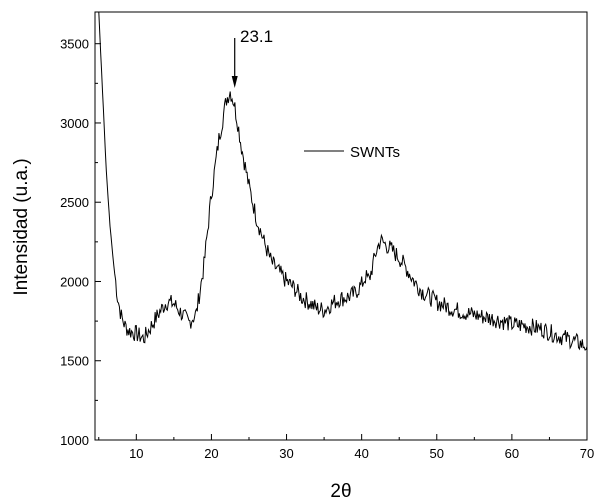  Describe the element at coordinates (211, 453) in the screenshot. I see `x-tick-label: 20` at that location.